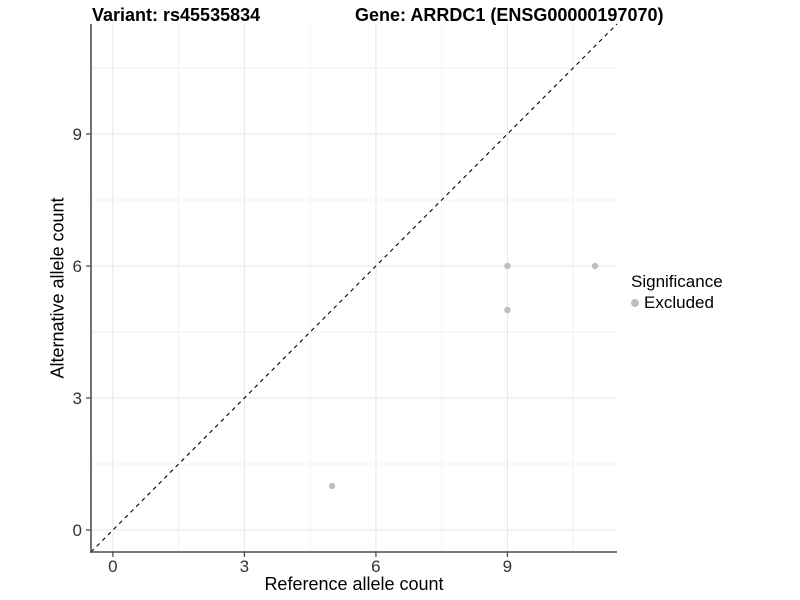 The image size is (800, 600). What do you see at coordinates (244, 566) in the screenshot?
I see `x-tick-label: 3` at bounding box center [244, 566].